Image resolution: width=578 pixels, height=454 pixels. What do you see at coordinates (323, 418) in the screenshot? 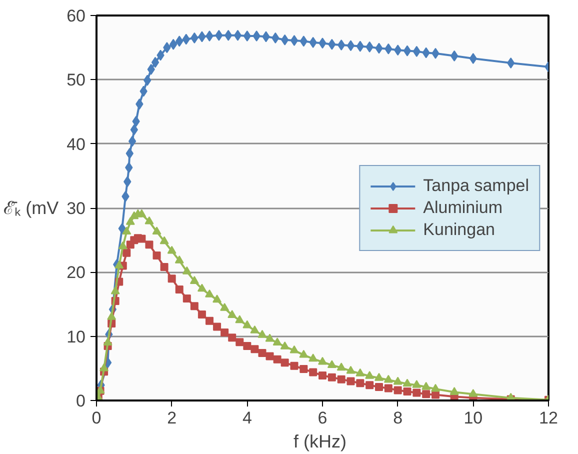
I see `x-tick-label: 6` at bounding box center [323, 418].